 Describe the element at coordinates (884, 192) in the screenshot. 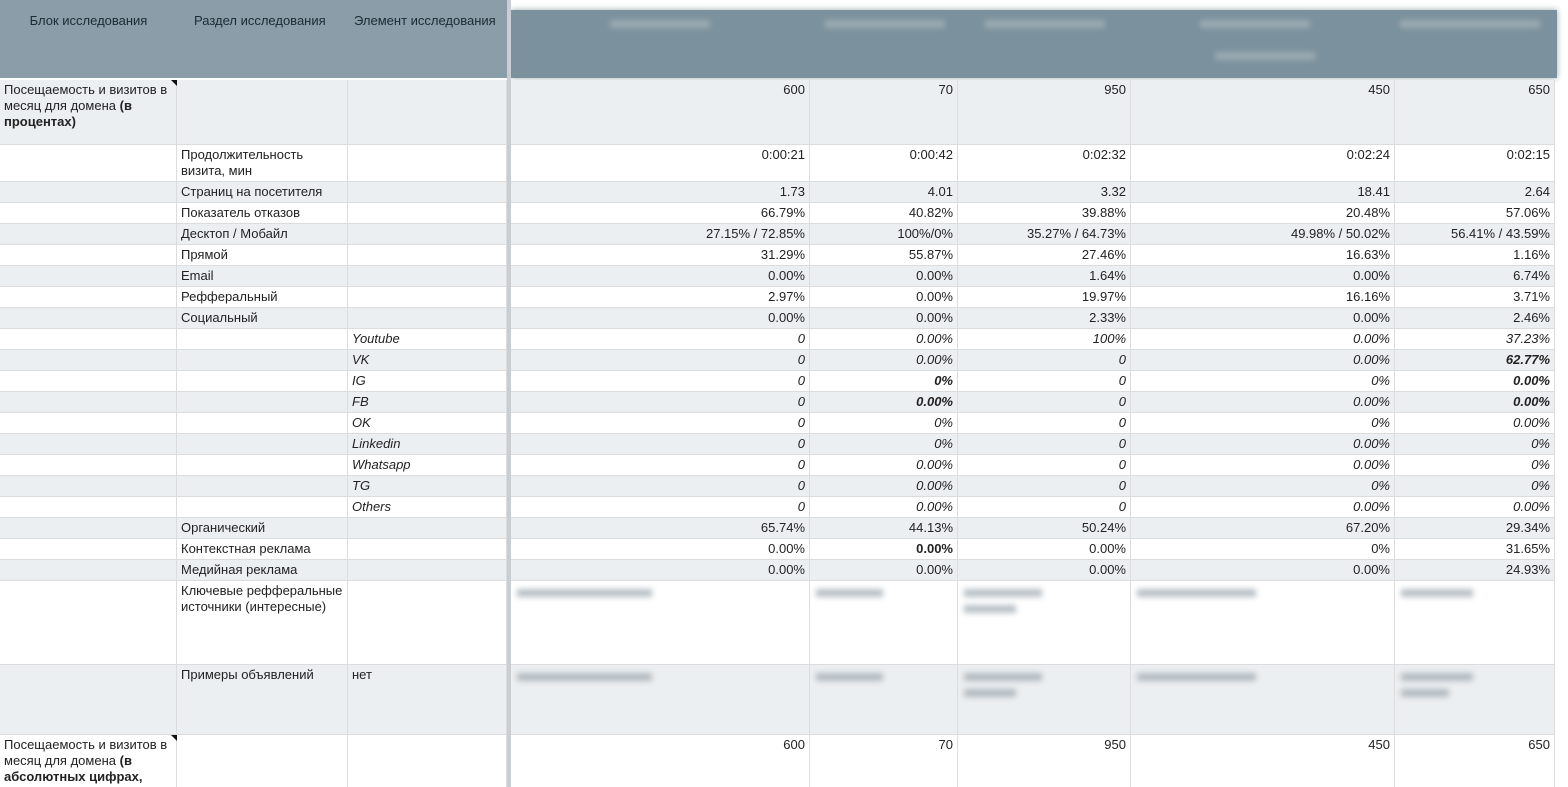

I see `data-cell: 4.01` at that location.